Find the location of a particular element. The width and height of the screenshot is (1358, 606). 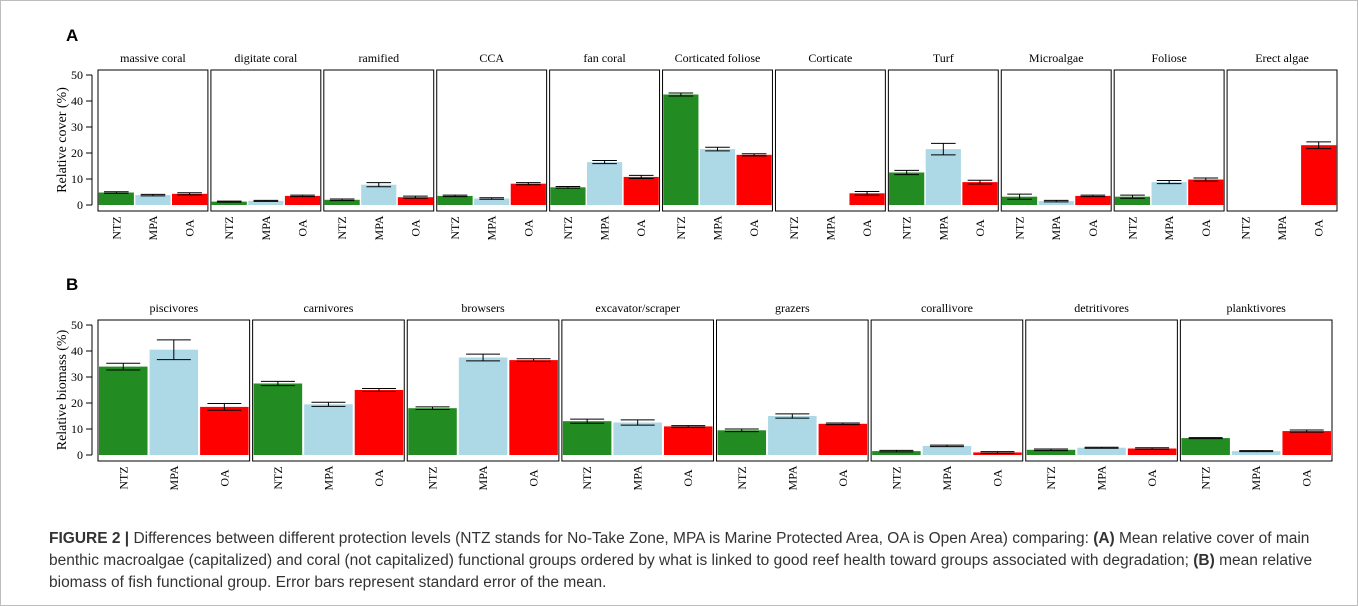

facet-title: carnivores is located at coordinates (328, 308).